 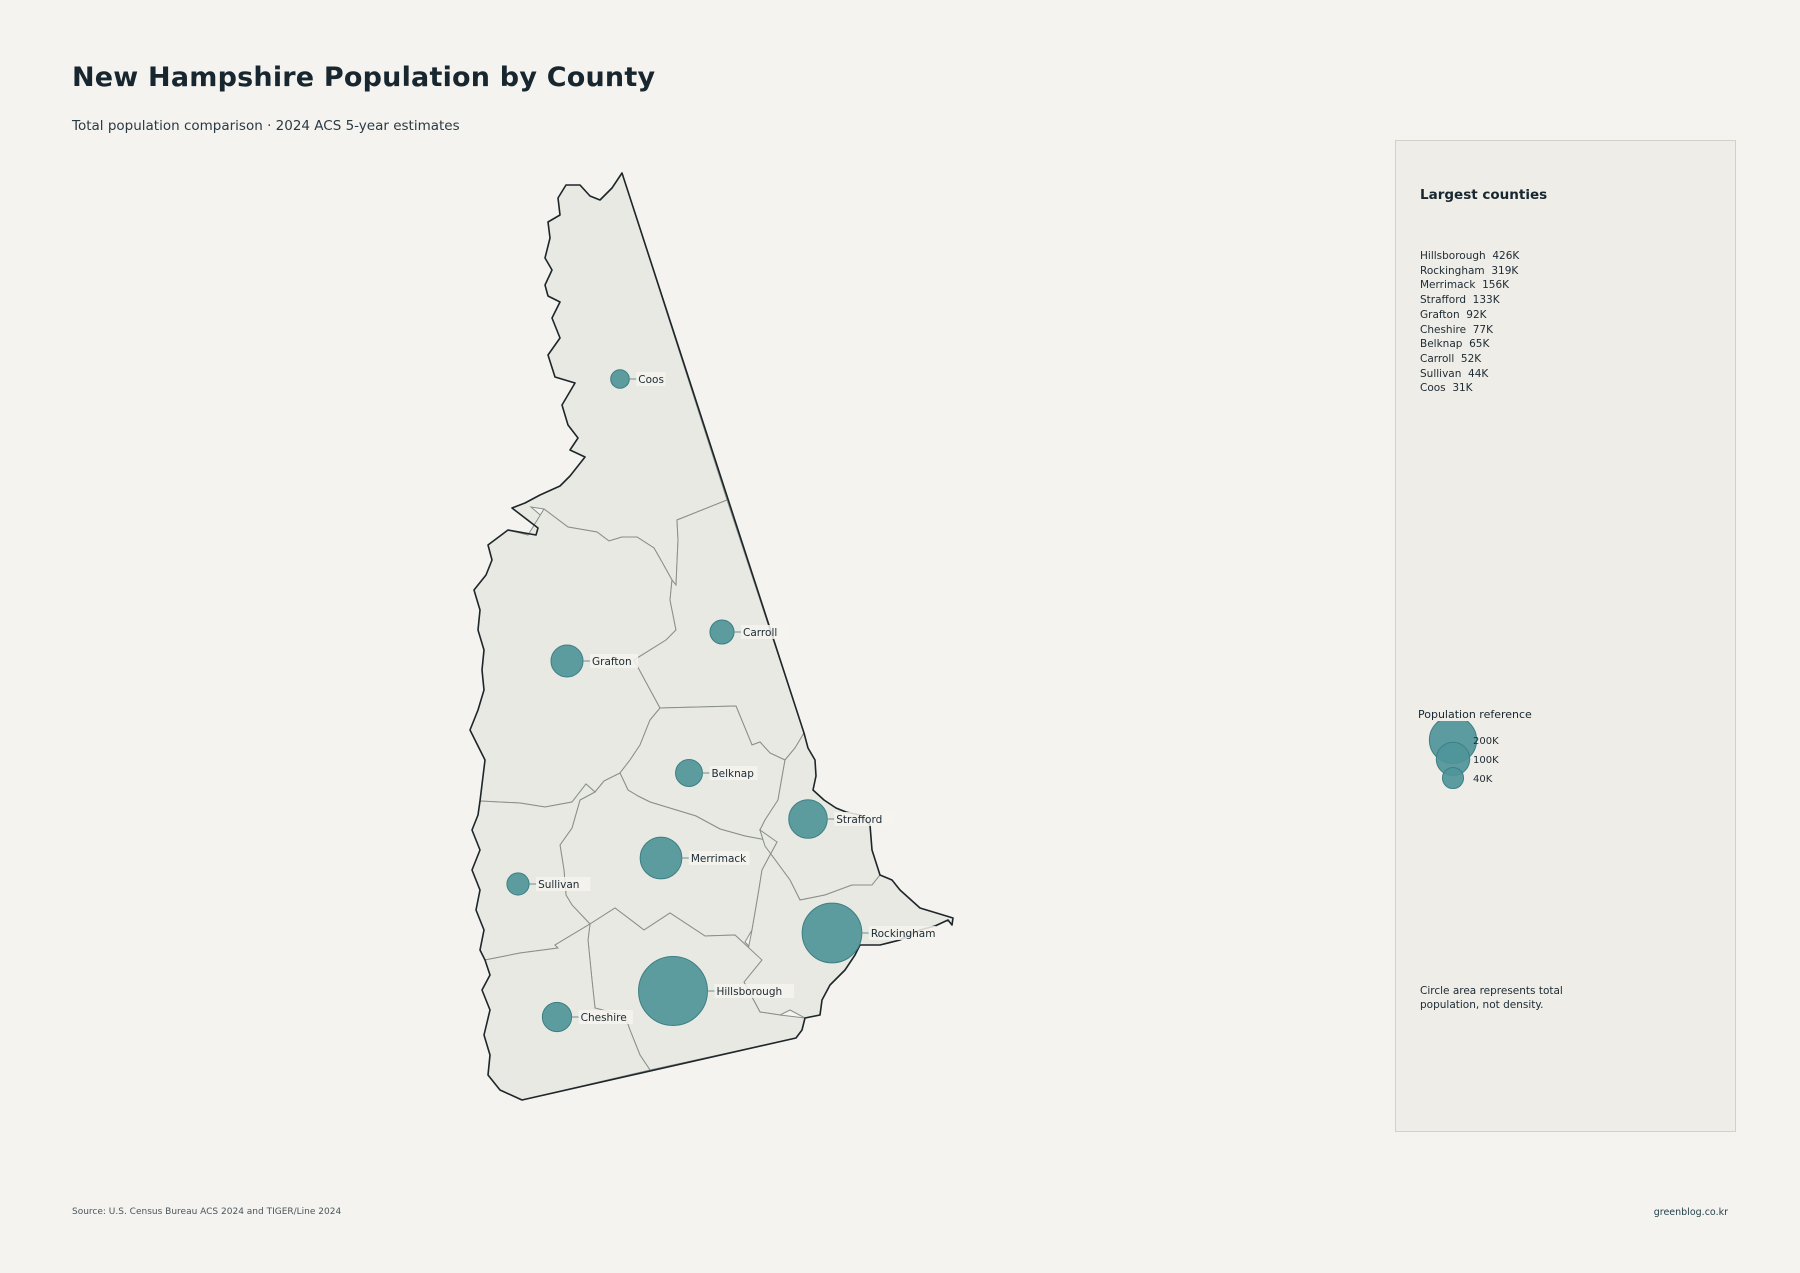 I want to click on county-marker-cheshire: Cheshire, so click(x=587, y=1017).